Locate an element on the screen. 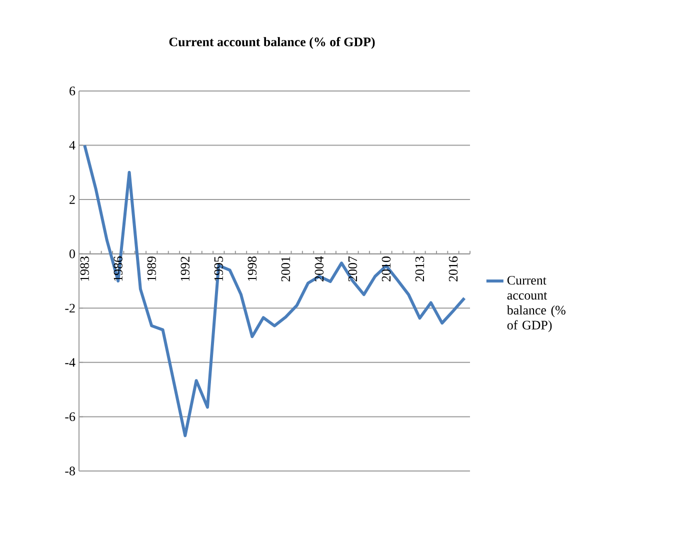 This screenshot has width=673, height=535. x-tick-label: 2013 is located at coordinates (419, 269).